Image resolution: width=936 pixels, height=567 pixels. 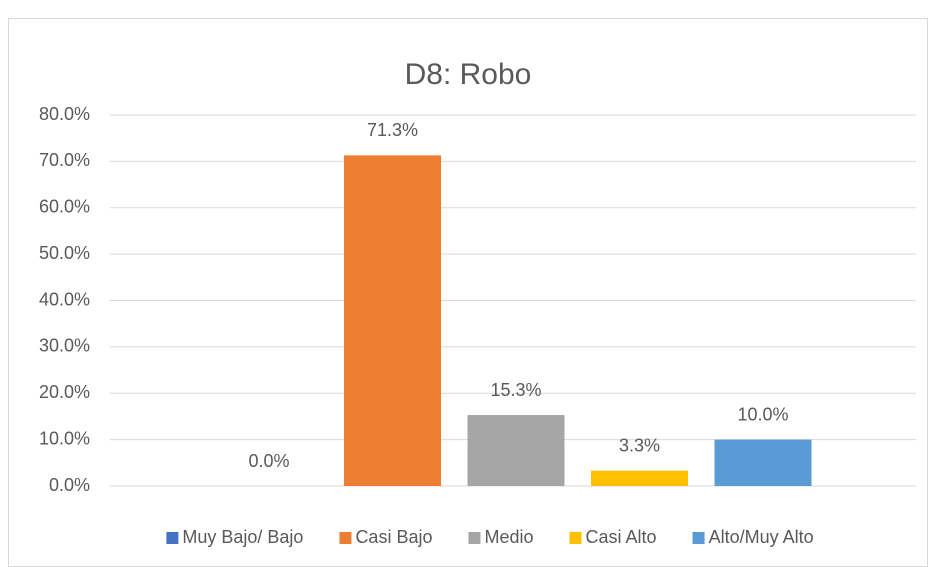 What do you see at coordinates (64, 160) in the screenshot?
I see `y-tick-label: 70.0%` at bounding box center [64, 160].